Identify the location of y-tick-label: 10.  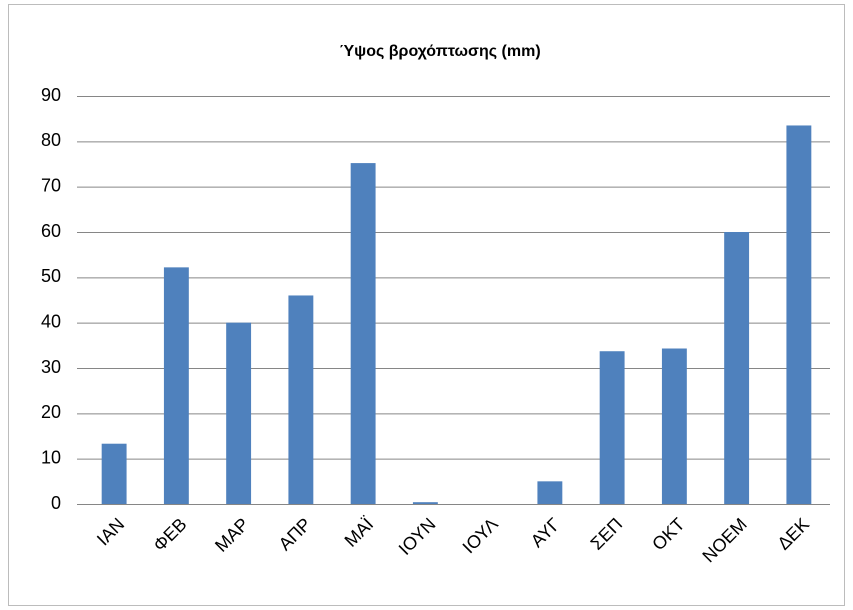
(51, 457).